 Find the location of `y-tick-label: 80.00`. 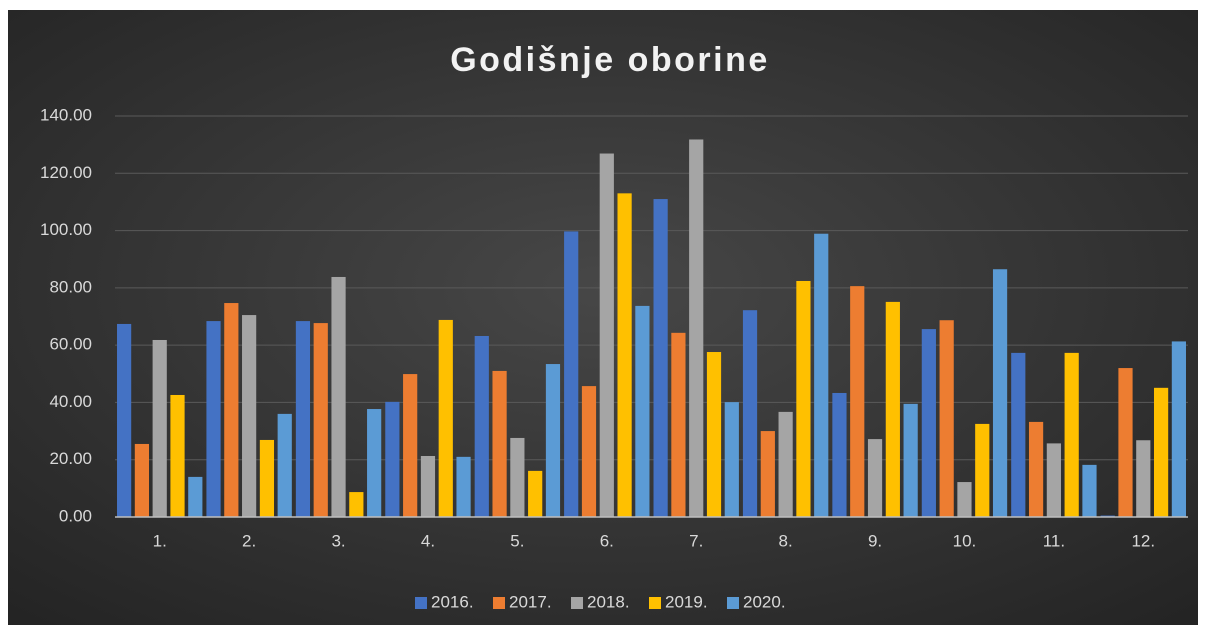

y-tick-label: 80.00 is located at coordinates (70, 286).